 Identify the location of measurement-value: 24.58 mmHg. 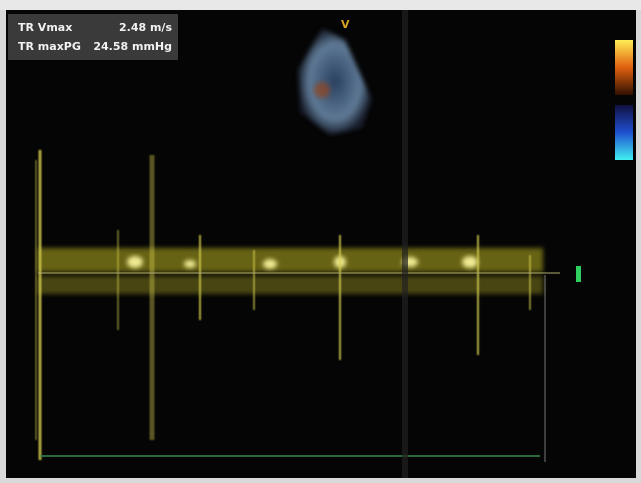
(132, 46).